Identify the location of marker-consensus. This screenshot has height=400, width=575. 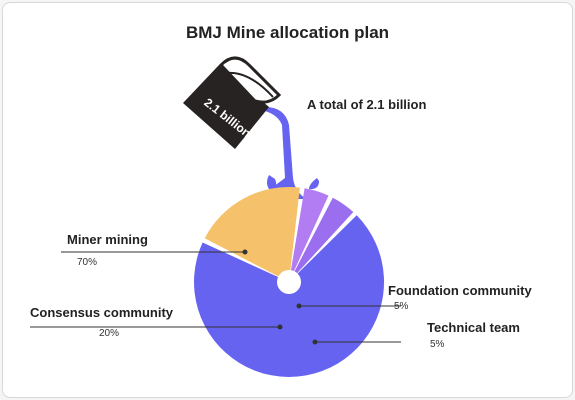
(280, 327).